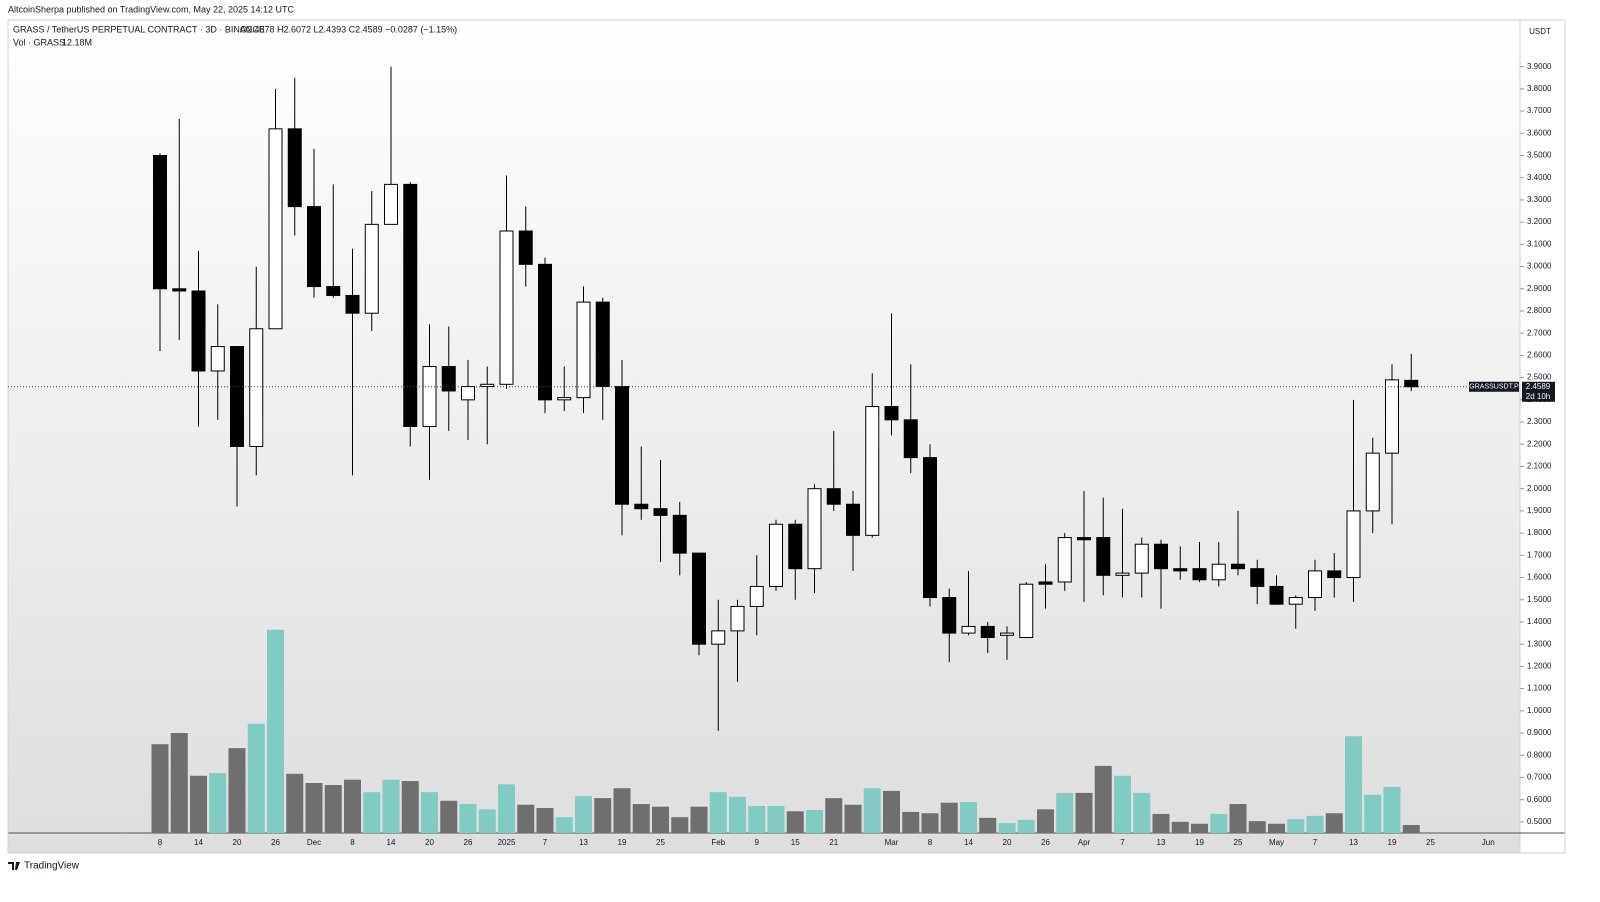 Image resolution: width=1600 pixels, height=902 pixels. Describe the element at coordinates (39, 42) in the screenshot. I see `volume-legend: Vol · GRASS` at that location.